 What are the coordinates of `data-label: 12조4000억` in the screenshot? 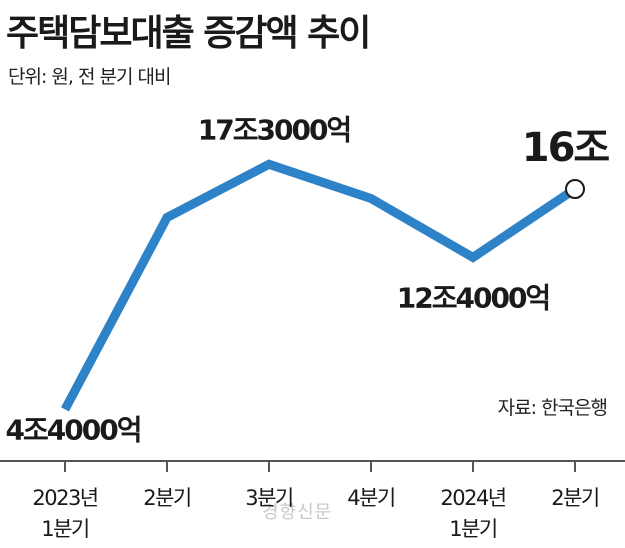 It's located at (473, 297).